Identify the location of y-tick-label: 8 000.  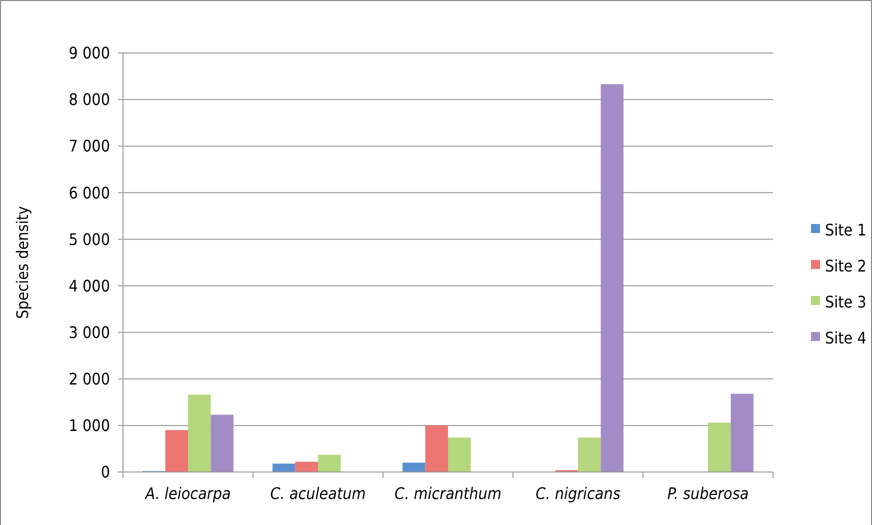
(89, 100).